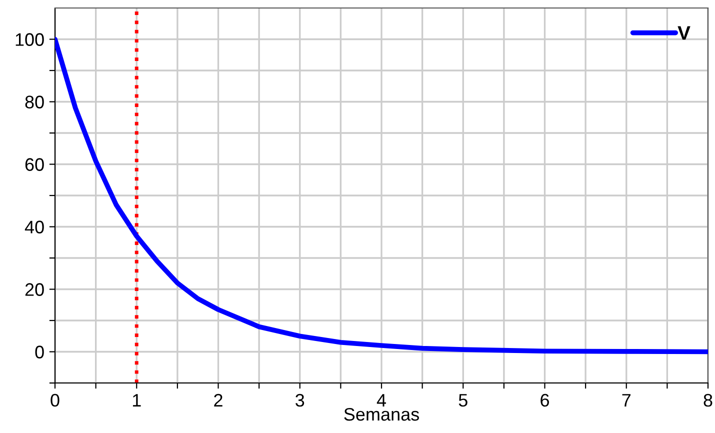 Image resolution: width=715 pixels, height=433 pixels. I want to click on y-tick-label: 40, so click(34, 227).